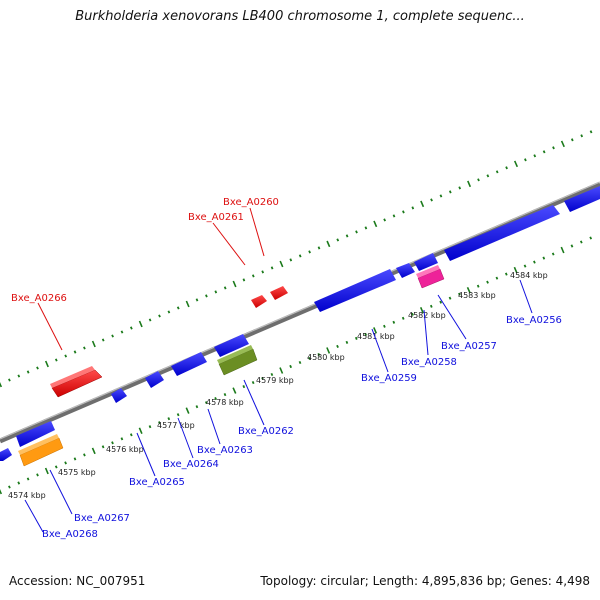 This screenshot has height=600, width=600. What do you see at coordinates (216, 217) in the screenshot?
I see `gene-label: Bxe_A0261` at bounding box center [216, 217].